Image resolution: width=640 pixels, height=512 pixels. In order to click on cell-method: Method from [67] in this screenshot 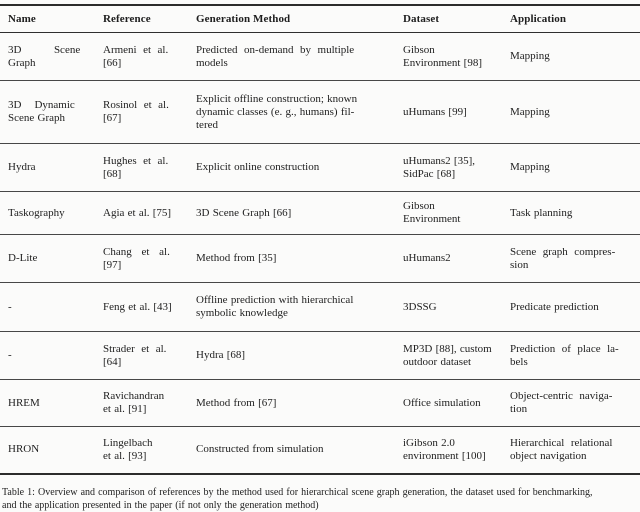, I will do `click(291, 403)`.